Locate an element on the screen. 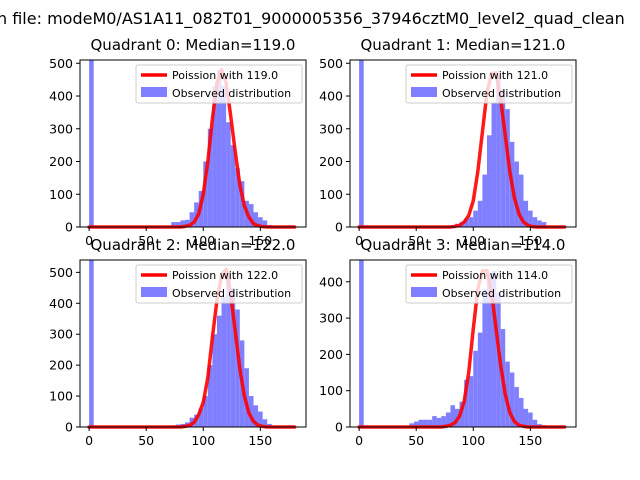 This screenshot has width=640, height=480. legend-label-poisson: Poission with 122.0 is located at coordinates (225, 275).